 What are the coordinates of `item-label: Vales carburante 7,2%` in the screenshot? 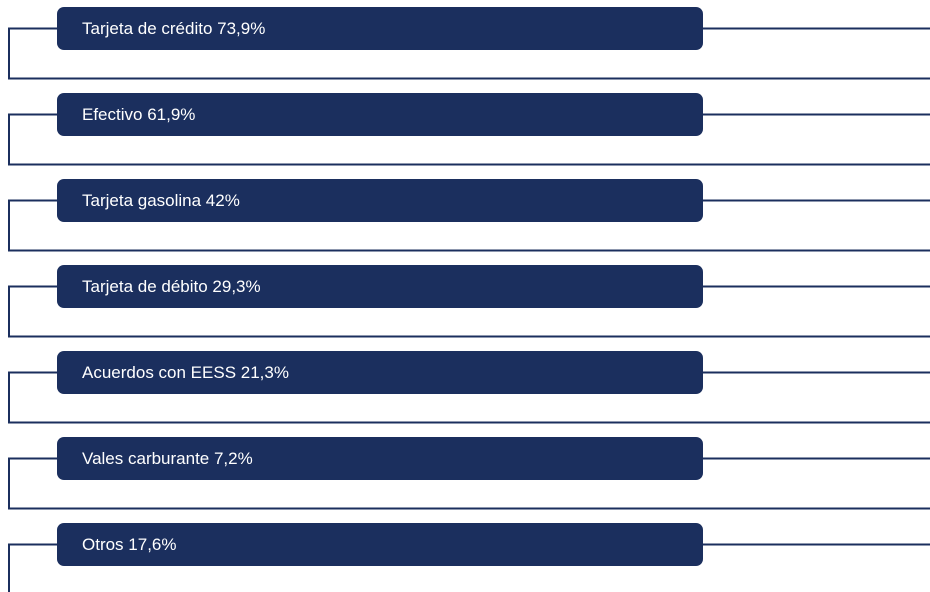 It's located at (167, 458).